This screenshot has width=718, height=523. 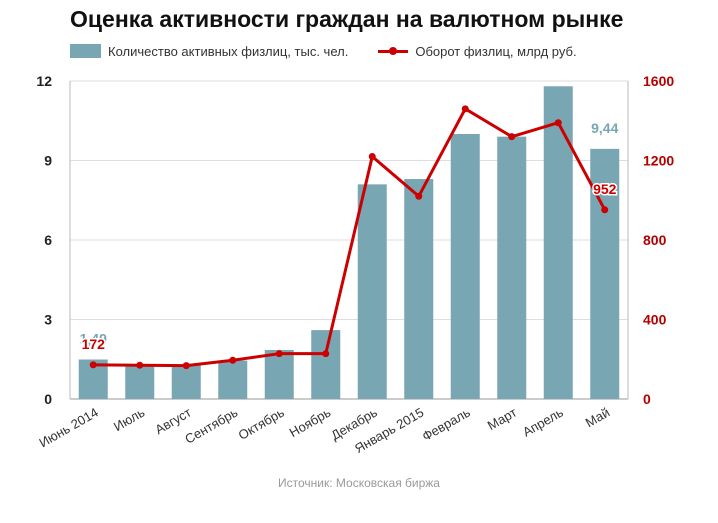 I want to click on x-tick-label: Февраль, so click(x=445, y=424).